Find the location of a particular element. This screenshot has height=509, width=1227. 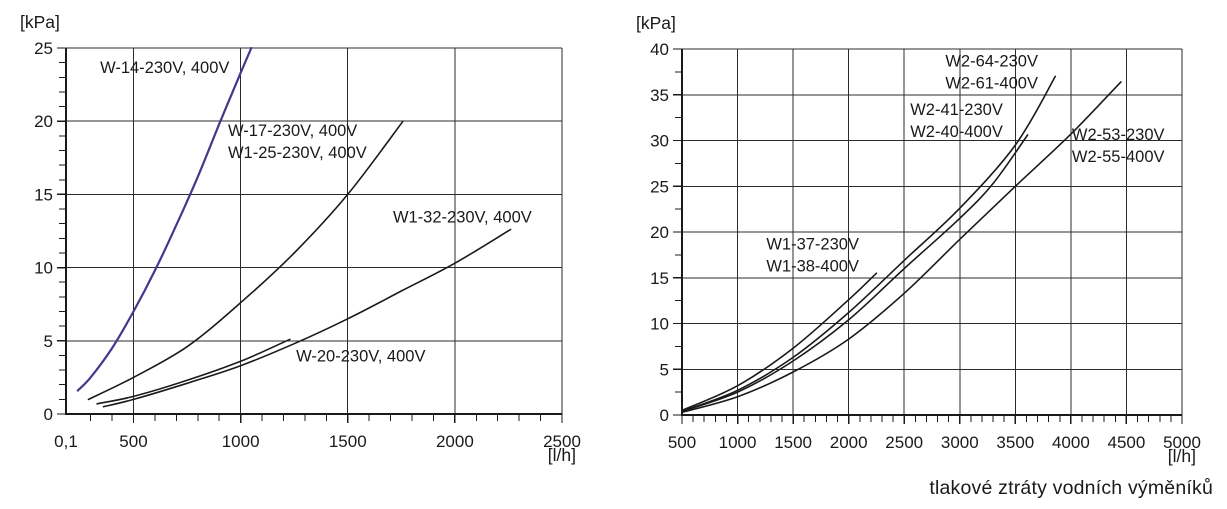

curve-label: W2-41-230V is located at coordinates (956, 110).